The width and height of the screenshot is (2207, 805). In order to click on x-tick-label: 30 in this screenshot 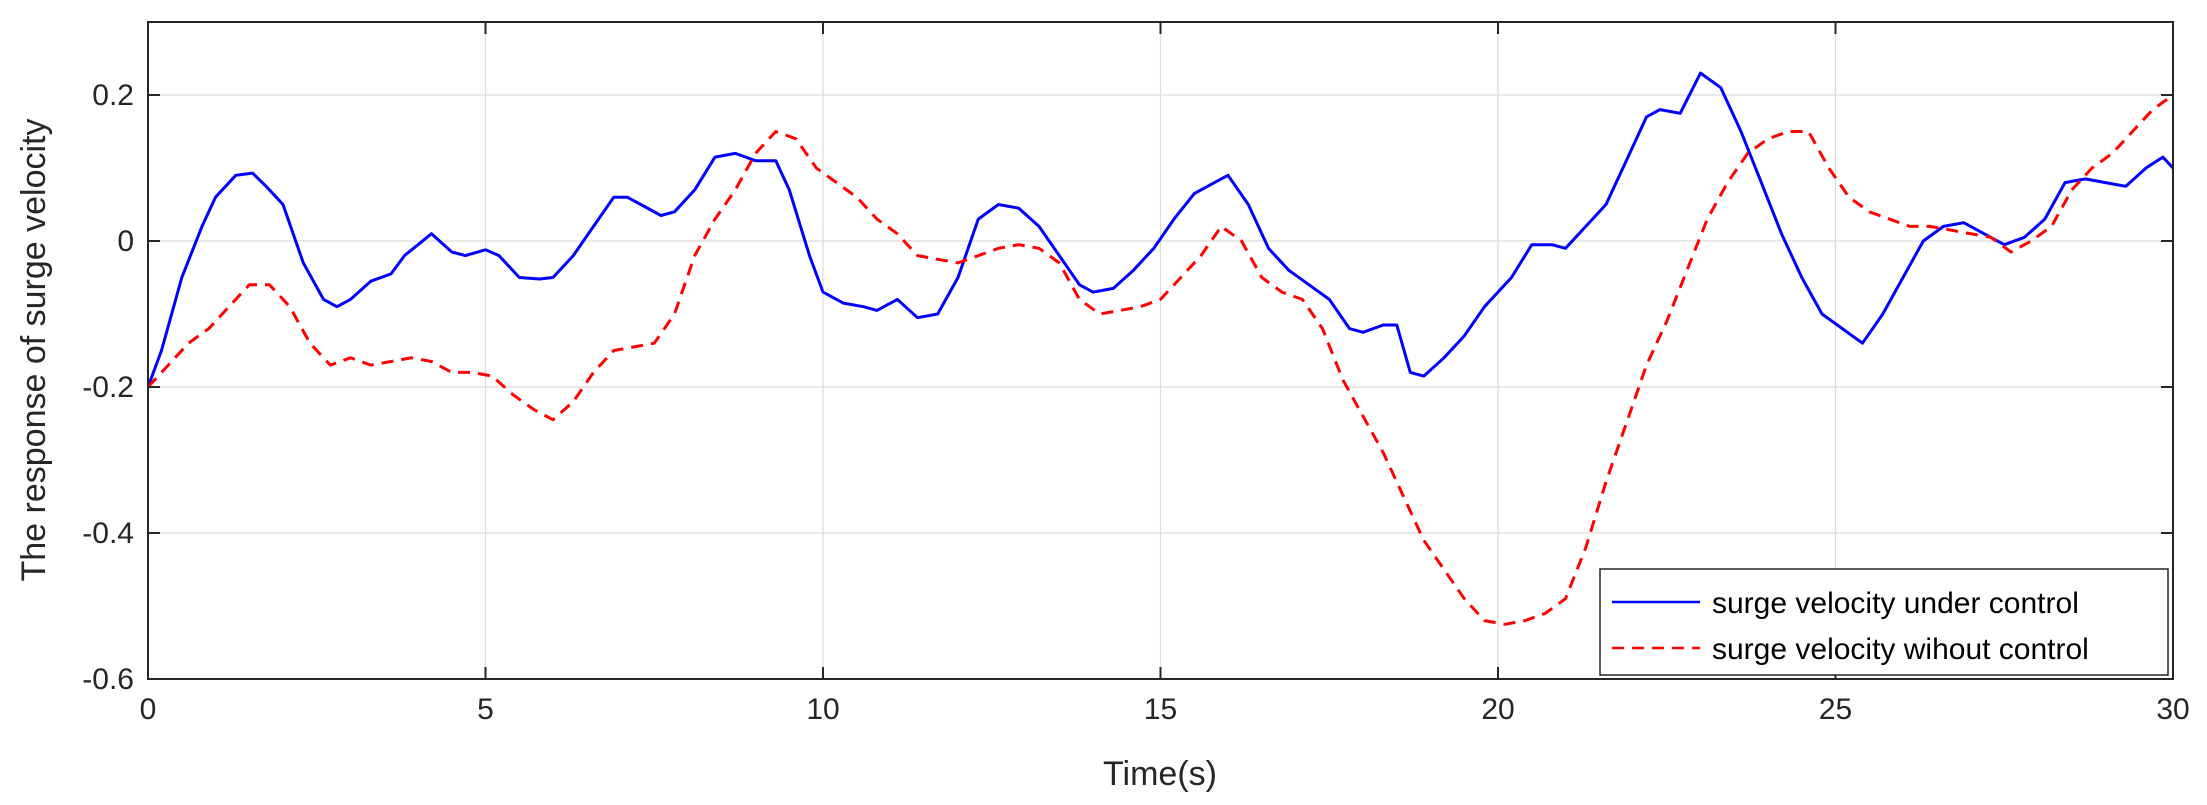, I will do `click(2172, 709)`.